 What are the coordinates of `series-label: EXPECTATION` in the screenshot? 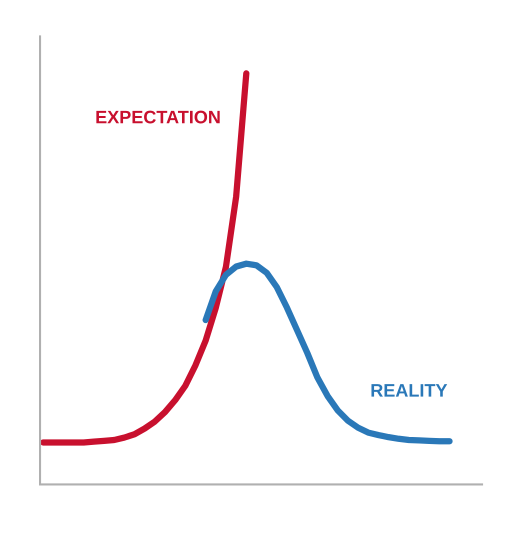 It's located at (158, 117).